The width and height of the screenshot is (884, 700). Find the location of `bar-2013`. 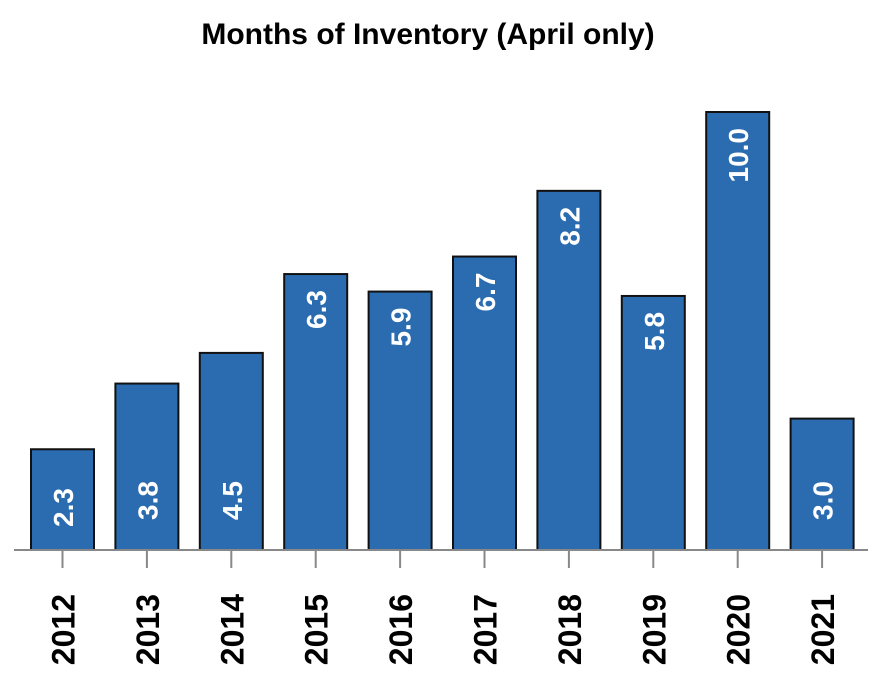

bar-2013 is located at coordinates (147, 466).